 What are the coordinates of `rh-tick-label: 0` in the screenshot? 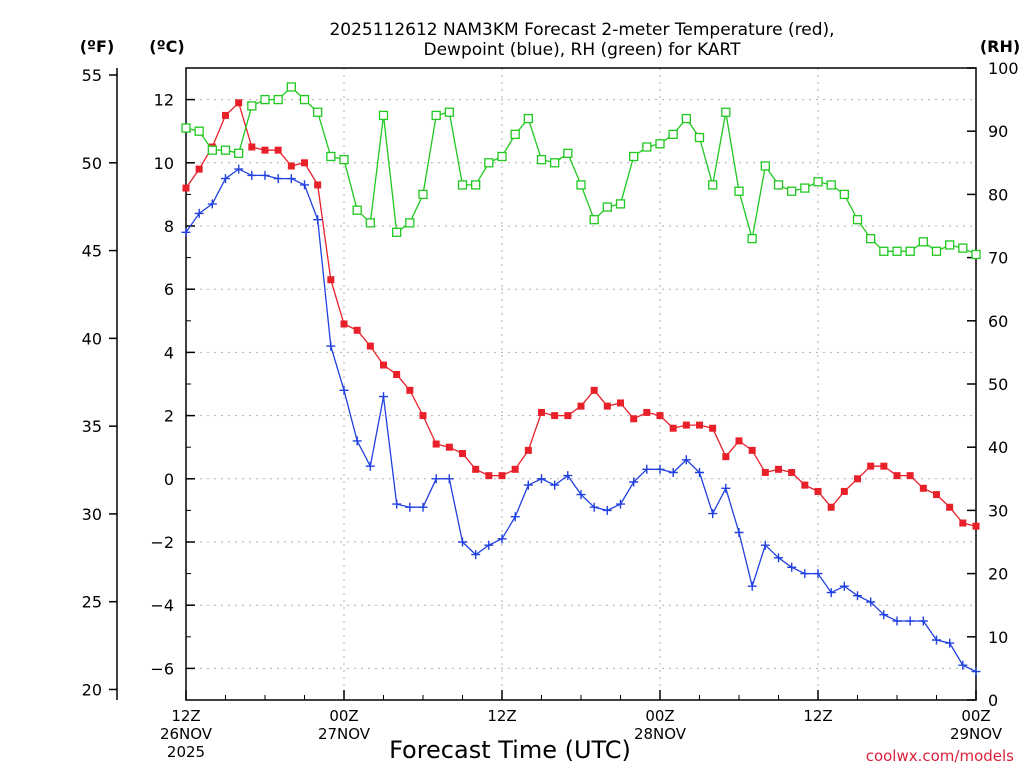 It's located at (993, 700).